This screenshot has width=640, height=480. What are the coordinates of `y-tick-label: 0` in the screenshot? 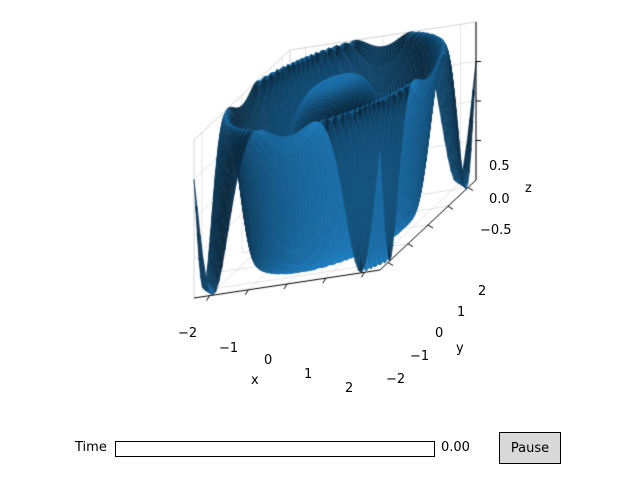 It's located at (439, 333).